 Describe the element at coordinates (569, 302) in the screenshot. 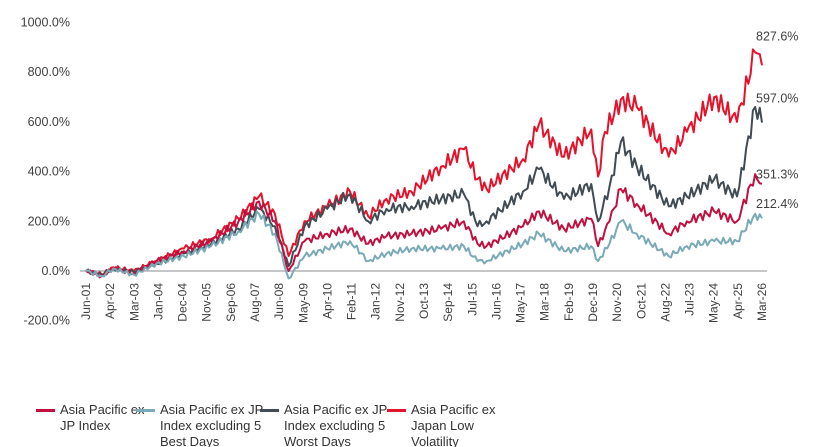

I see `x-tick-label: Feb-19` at that location.